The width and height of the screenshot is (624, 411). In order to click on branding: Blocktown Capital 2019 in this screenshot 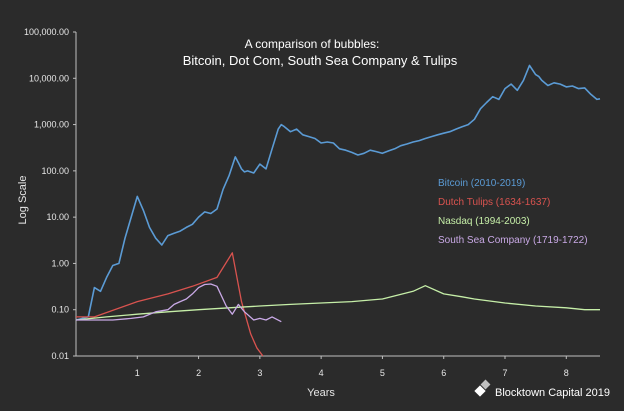, I will do `click(542, 389)`.